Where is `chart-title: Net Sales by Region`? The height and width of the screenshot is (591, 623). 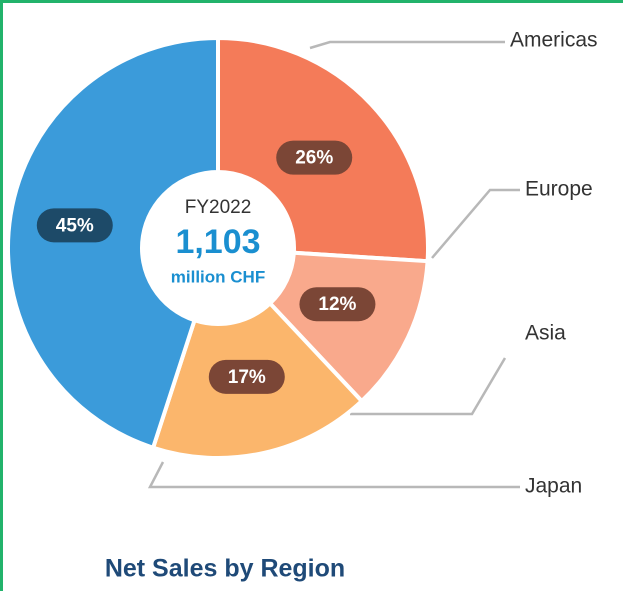 chart-title: Net Sales by Region is located at coordinates (225, 569).